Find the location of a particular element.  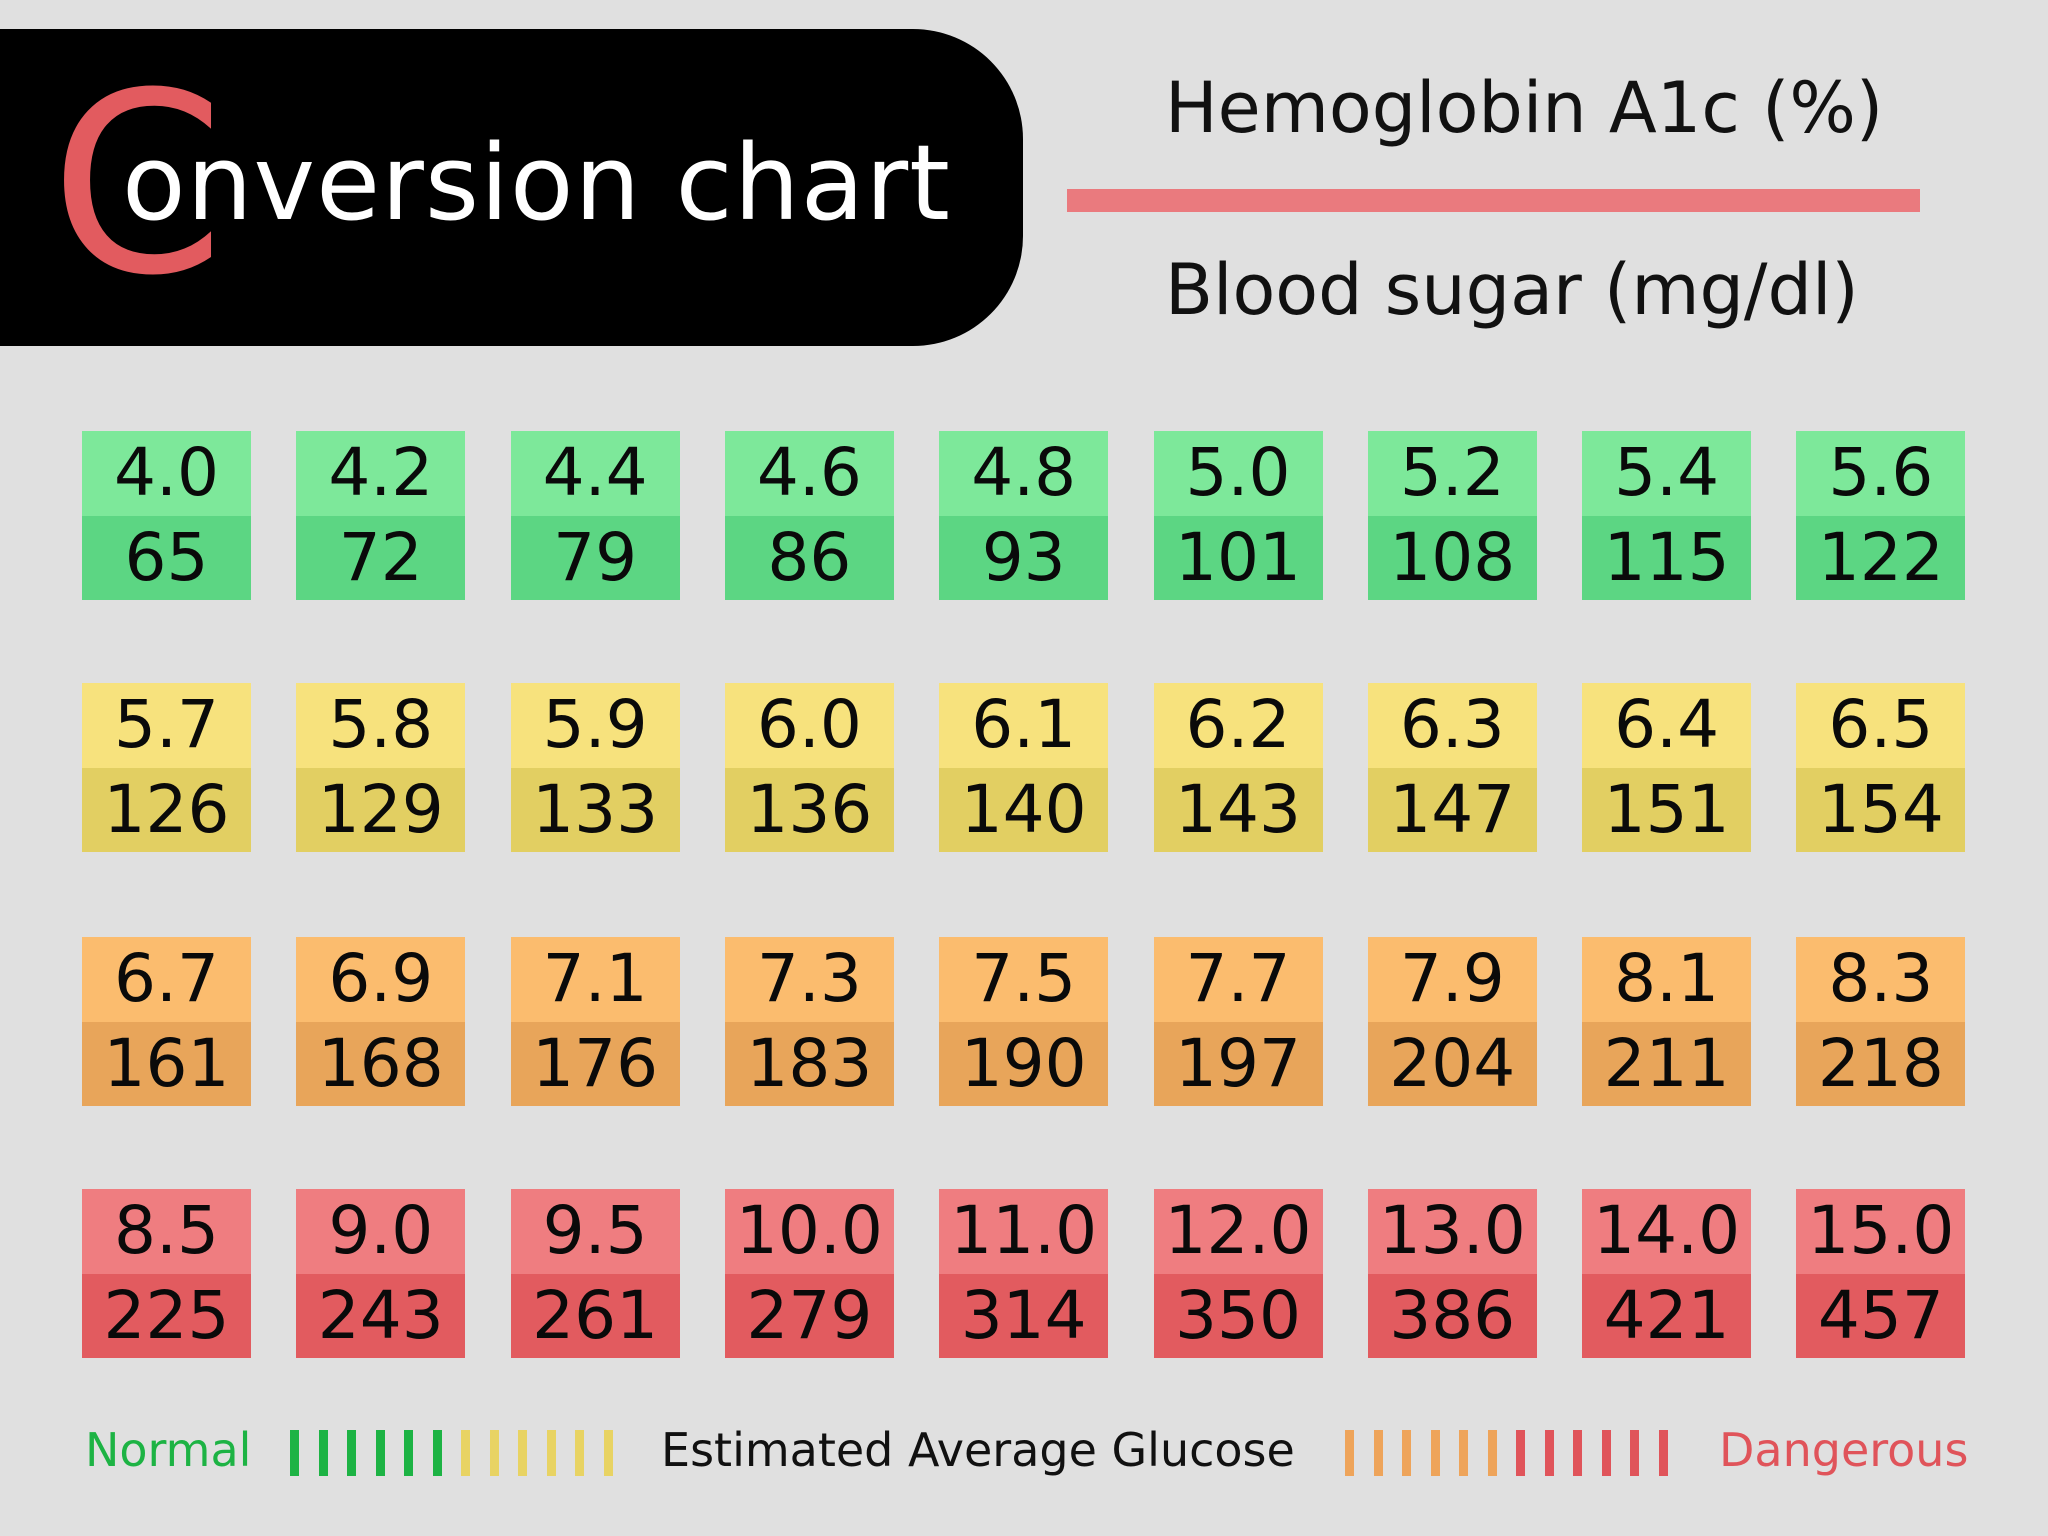

blood-sugar-value: 168 is located at coordinates (381, 1063).